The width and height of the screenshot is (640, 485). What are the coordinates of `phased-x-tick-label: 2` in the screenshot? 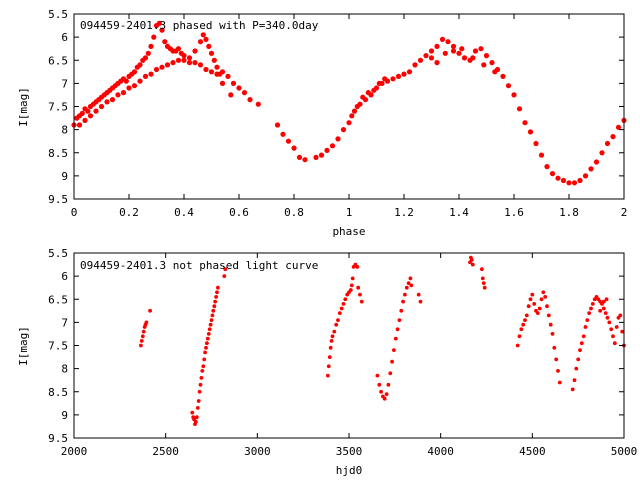 It's located at (624, 212).